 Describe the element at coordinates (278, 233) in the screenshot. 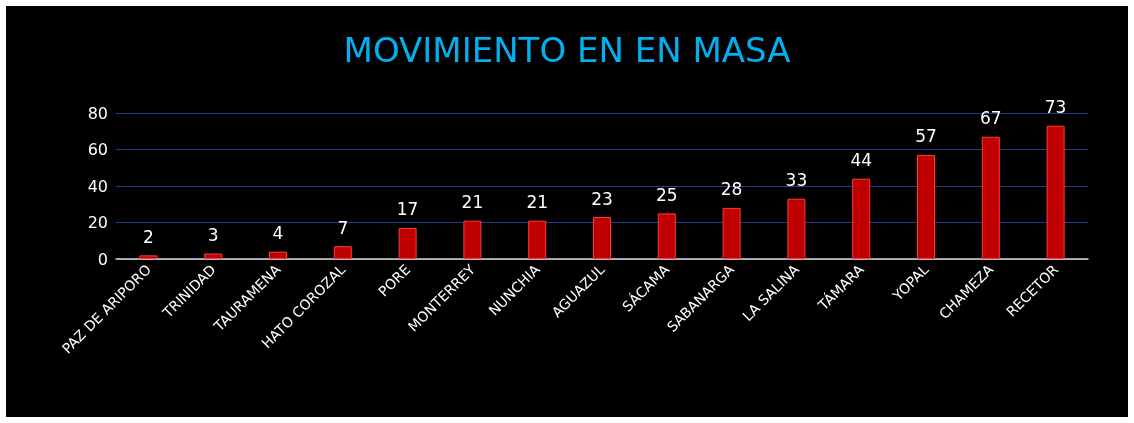

I see `data-label: 4` at that location.